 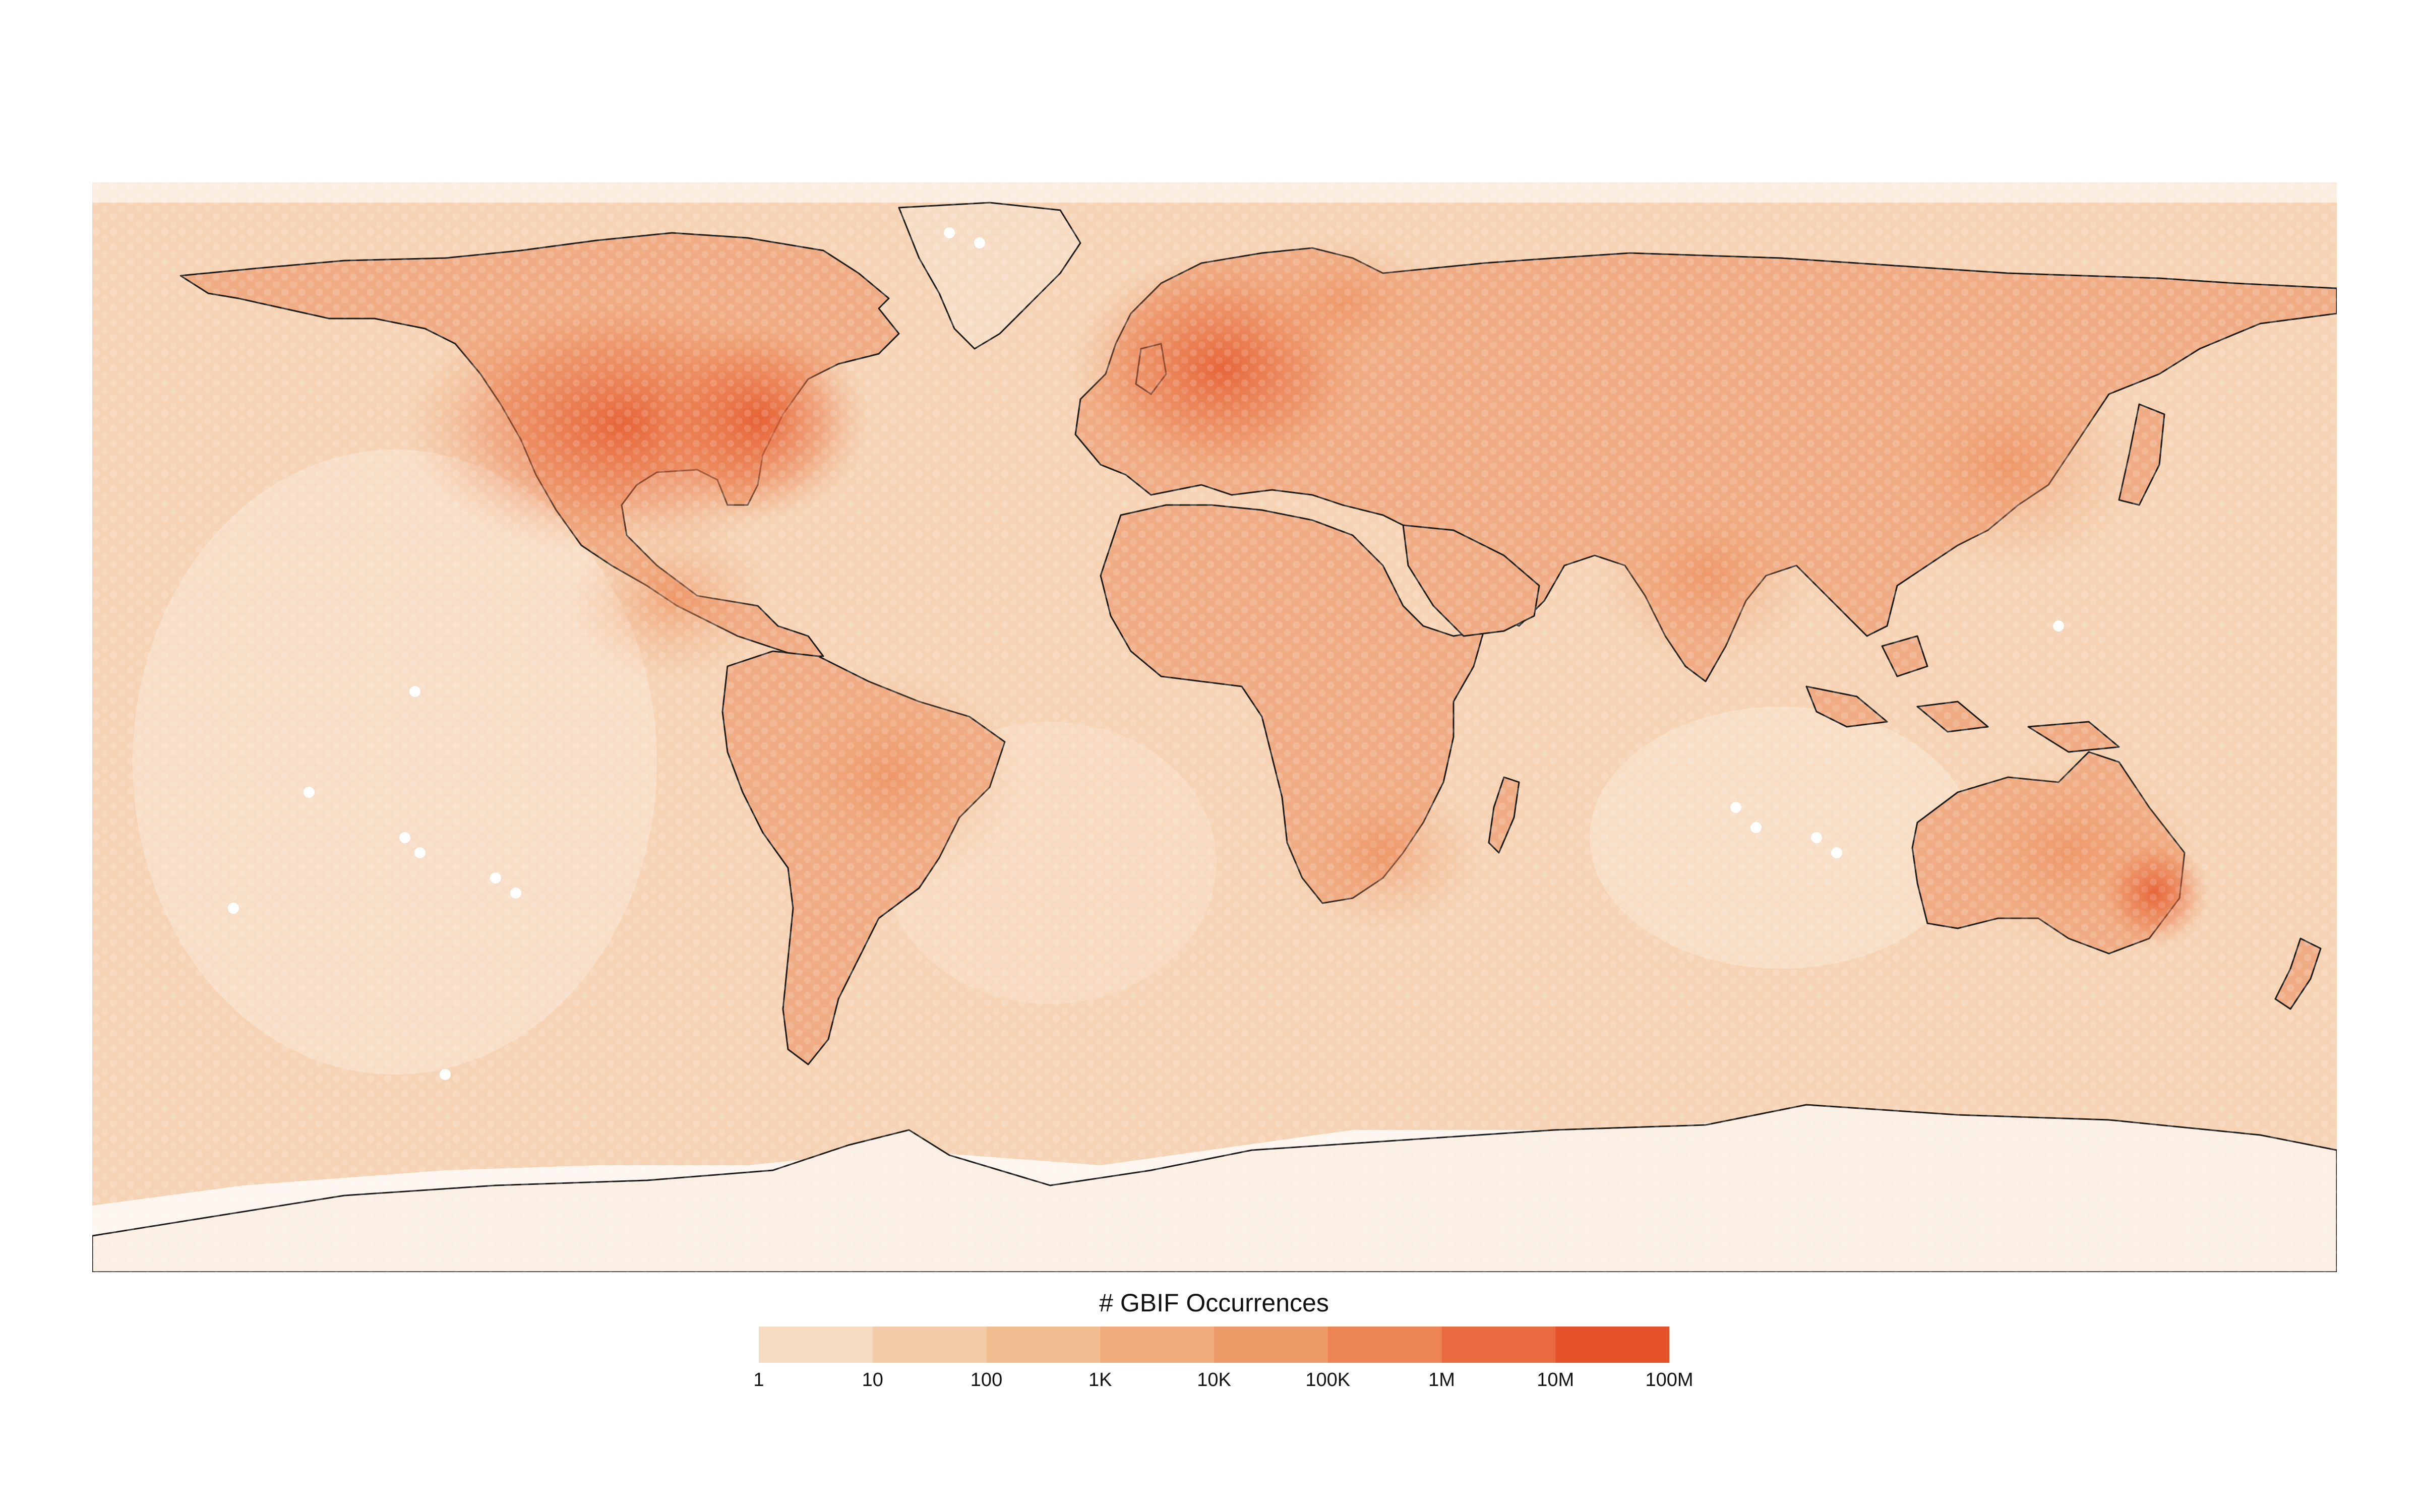 I want to click on legend-tick-labels: 1 10 100 1K 10K 100K 1M 10M 100M, so click(x=1223, y=1381).